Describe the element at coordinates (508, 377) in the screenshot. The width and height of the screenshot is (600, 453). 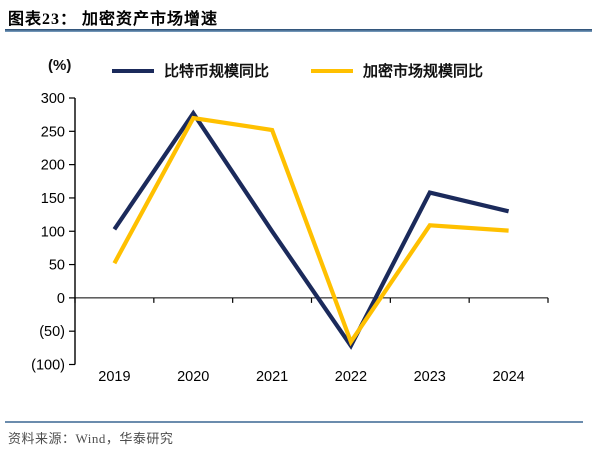
I see `x-axis-label: 2024` at that location.